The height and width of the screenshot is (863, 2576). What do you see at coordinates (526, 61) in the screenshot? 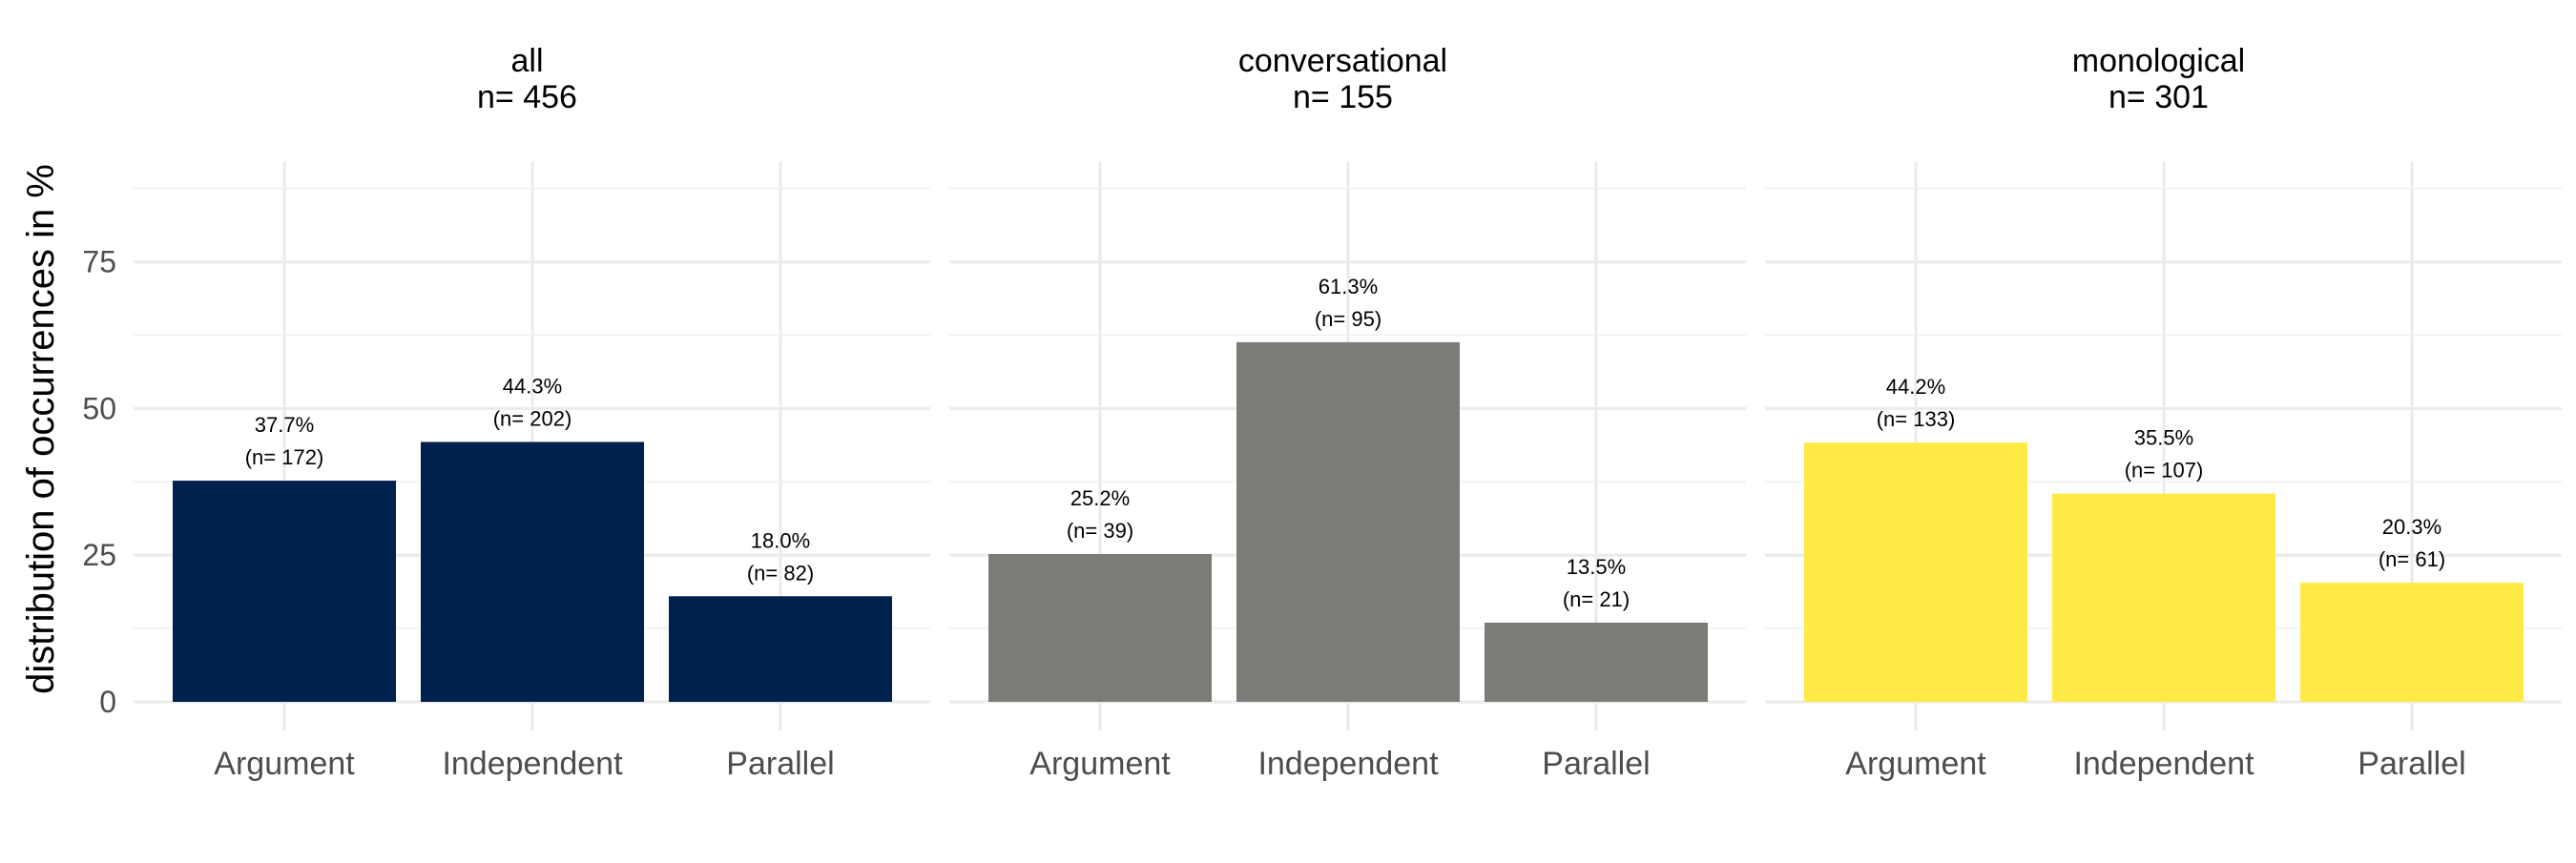
I see `facet-title: all` at bounding box center [526, 61].